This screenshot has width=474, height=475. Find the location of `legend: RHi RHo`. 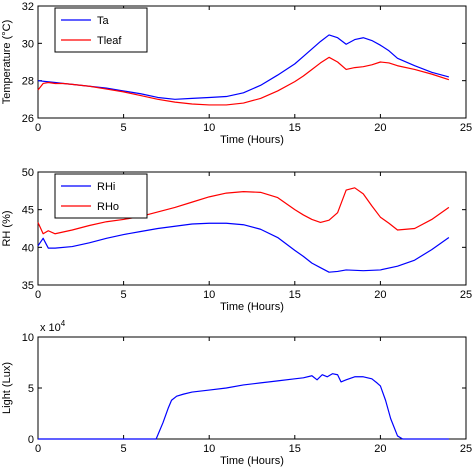

legend: RHi RHo is located at coordinates (101, 196).